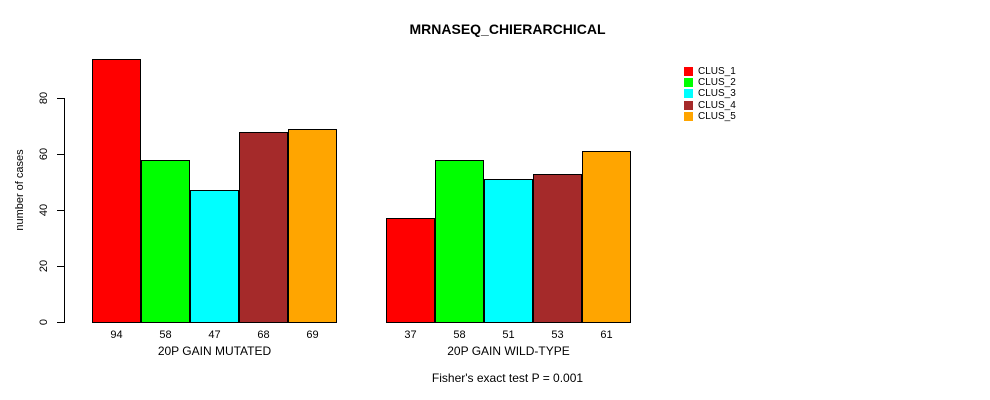 Image resolution: width=990 pixels, height=400 pixels. I want to click on y-tick-label: 60, so click(44, 154).